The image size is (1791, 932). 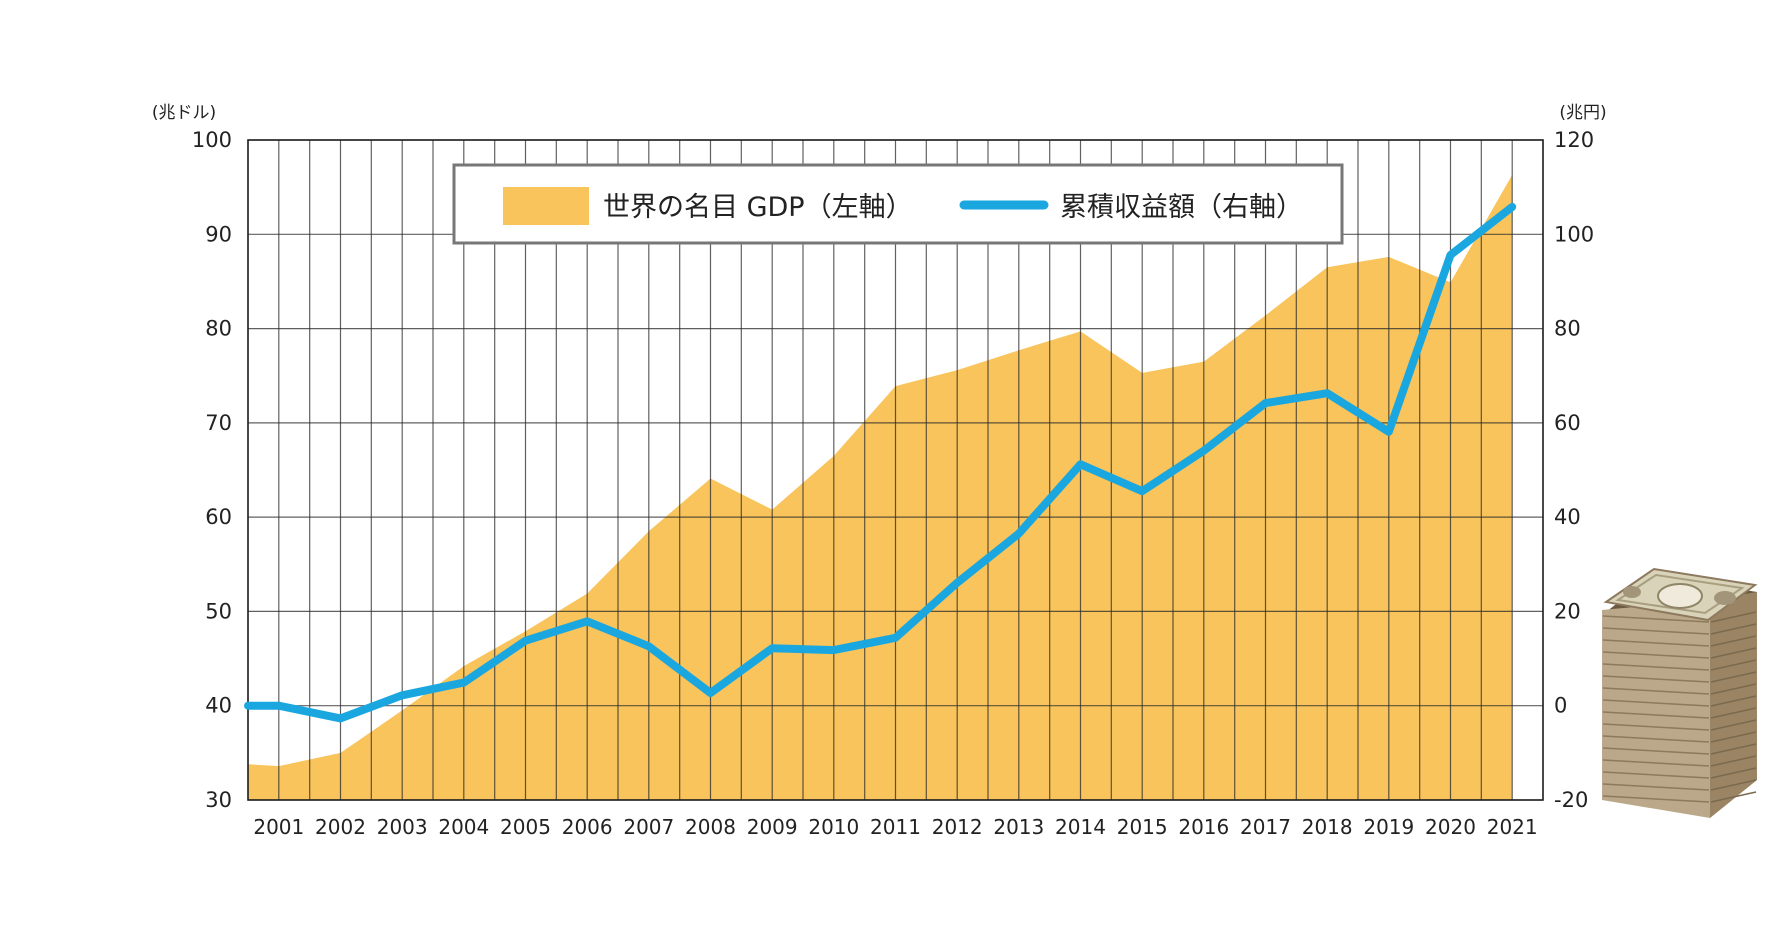 I want to click on banknote-emblem, so click(x=1632, y=592).